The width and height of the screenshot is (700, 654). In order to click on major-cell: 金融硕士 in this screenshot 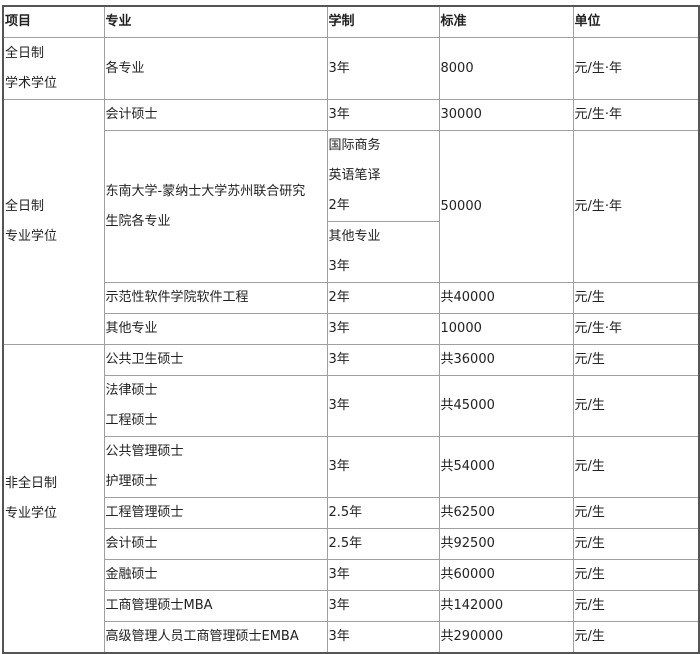, I will do `click(215, 575)`.